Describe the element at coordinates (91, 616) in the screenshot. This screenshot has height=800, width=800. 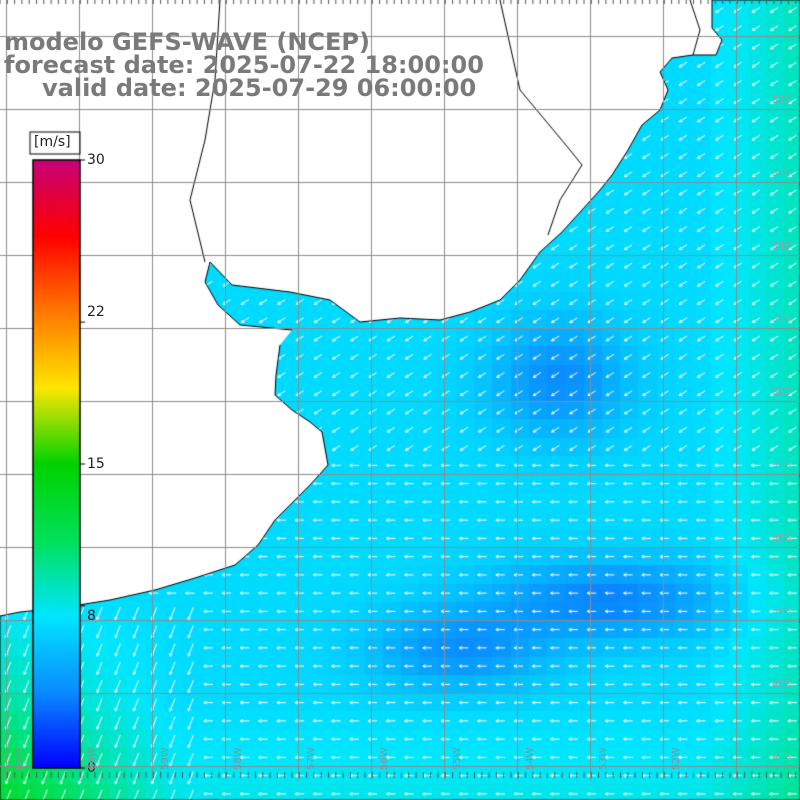
I see `colorbar-tick-8: 8` at that location.